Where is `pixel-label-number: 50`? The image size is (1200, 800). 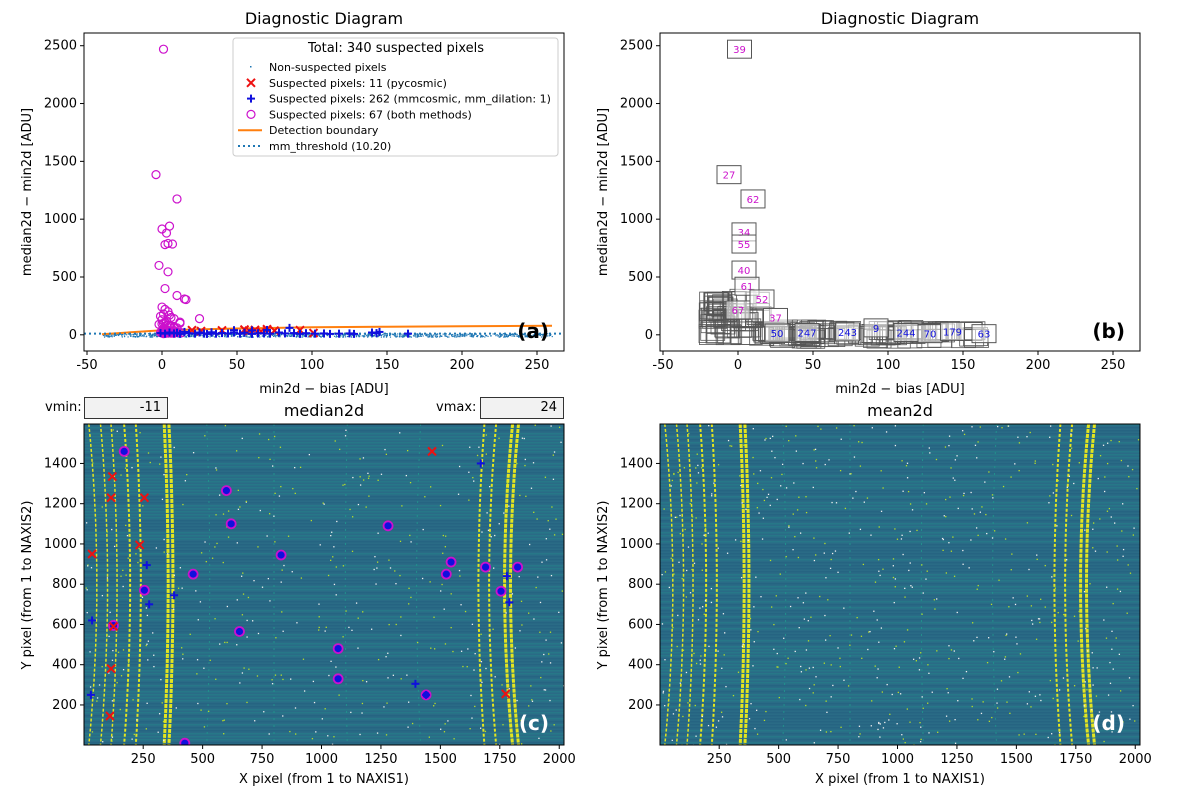
pixel-label-number: 50 is located at coordinates (777, 334).